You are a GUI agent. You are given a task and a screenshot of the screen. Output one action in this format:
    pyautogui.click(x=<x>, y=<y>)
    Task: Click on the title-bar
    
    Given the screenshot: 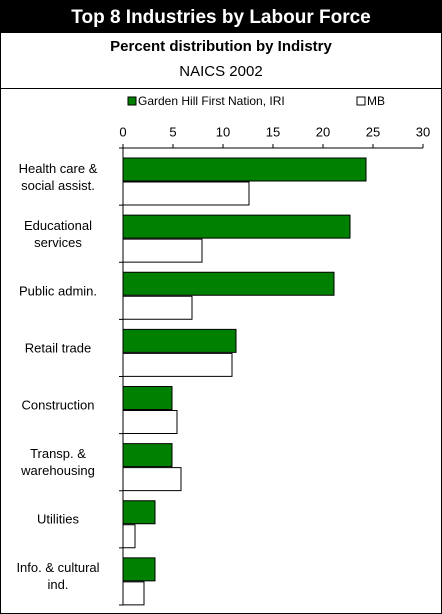 What is the action you would take?
    pyautogui.click(x=221, y=16)
    